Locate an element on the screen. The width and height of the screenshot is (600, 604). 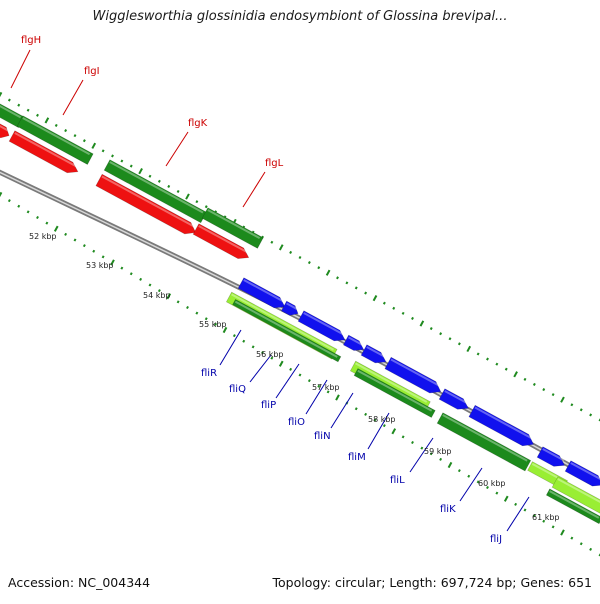
outer-dot-9-mark is located at coordinates (84, 141).